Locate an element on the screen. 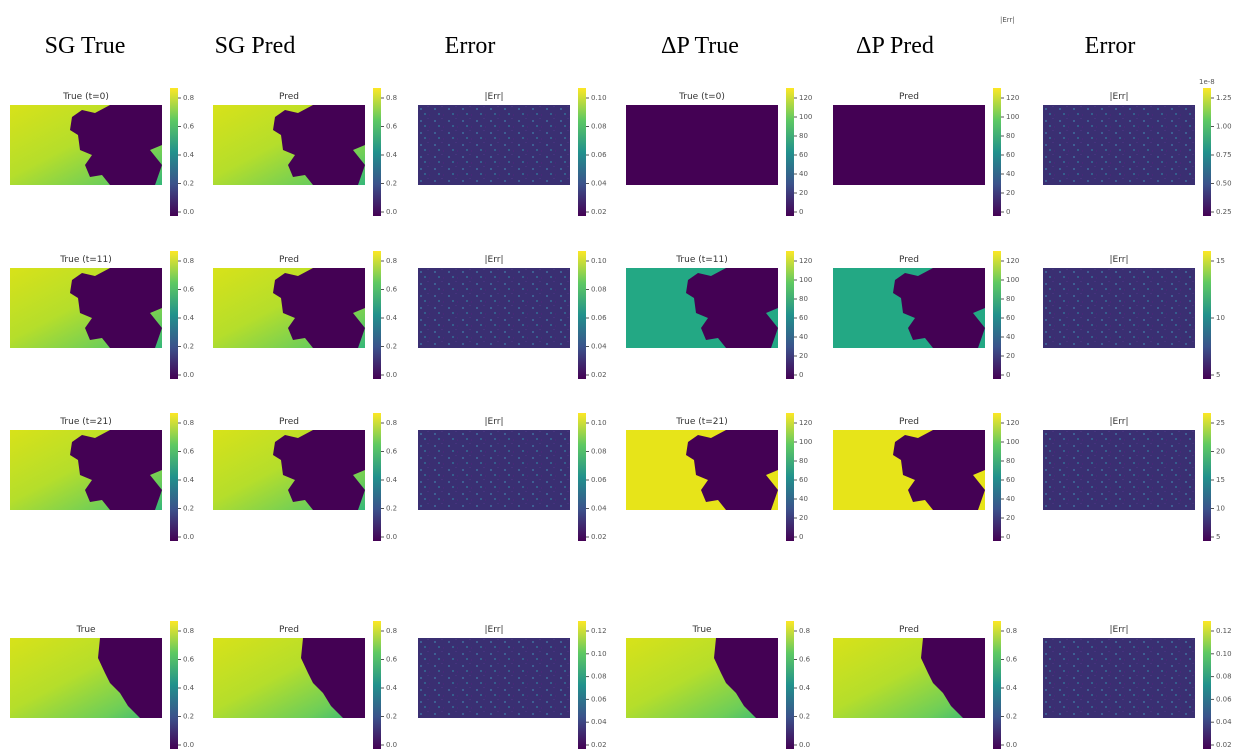 The width and height of the screenshot is (1241, 756). panel-title: True (t=21) is located at coordinates (701, 422).